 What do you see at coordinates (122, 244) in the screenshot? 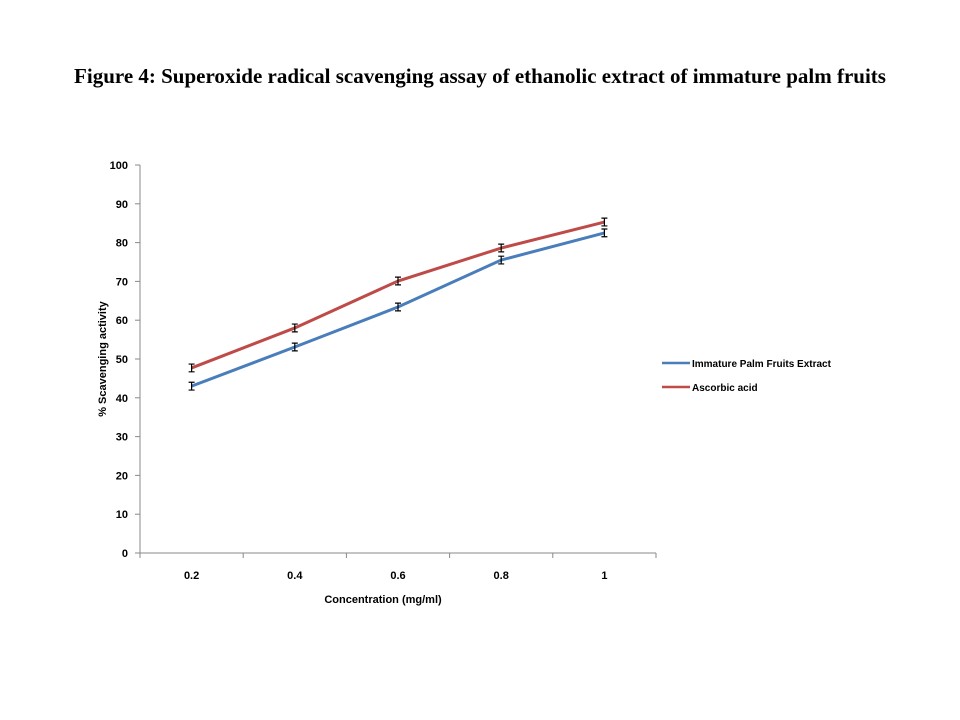
I see `y-tick-label: 80` at bounding box center [122, 244].